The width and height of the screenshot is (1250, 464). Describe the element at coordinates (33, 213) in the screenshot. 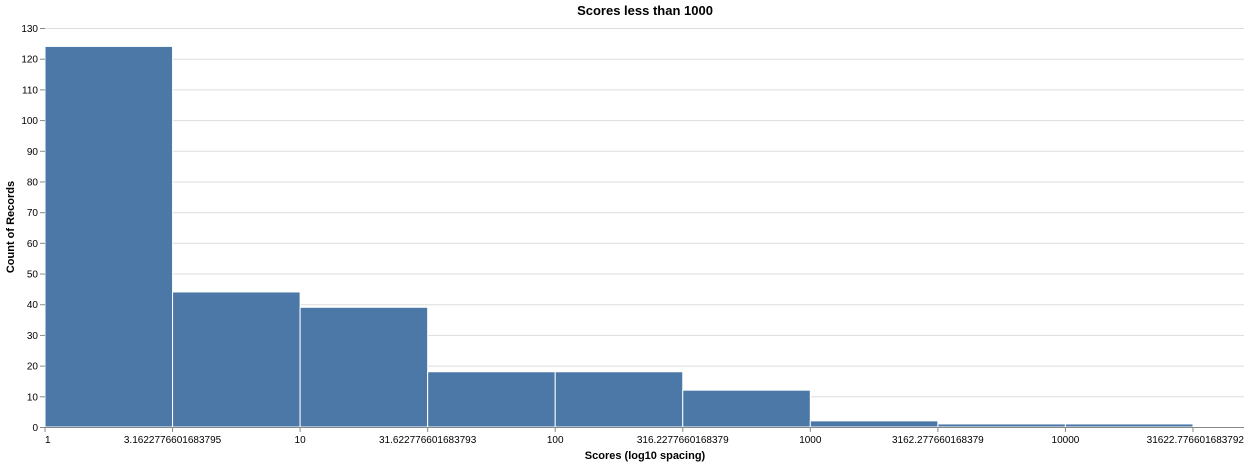

I see `y-tick-label: 70` at that location.